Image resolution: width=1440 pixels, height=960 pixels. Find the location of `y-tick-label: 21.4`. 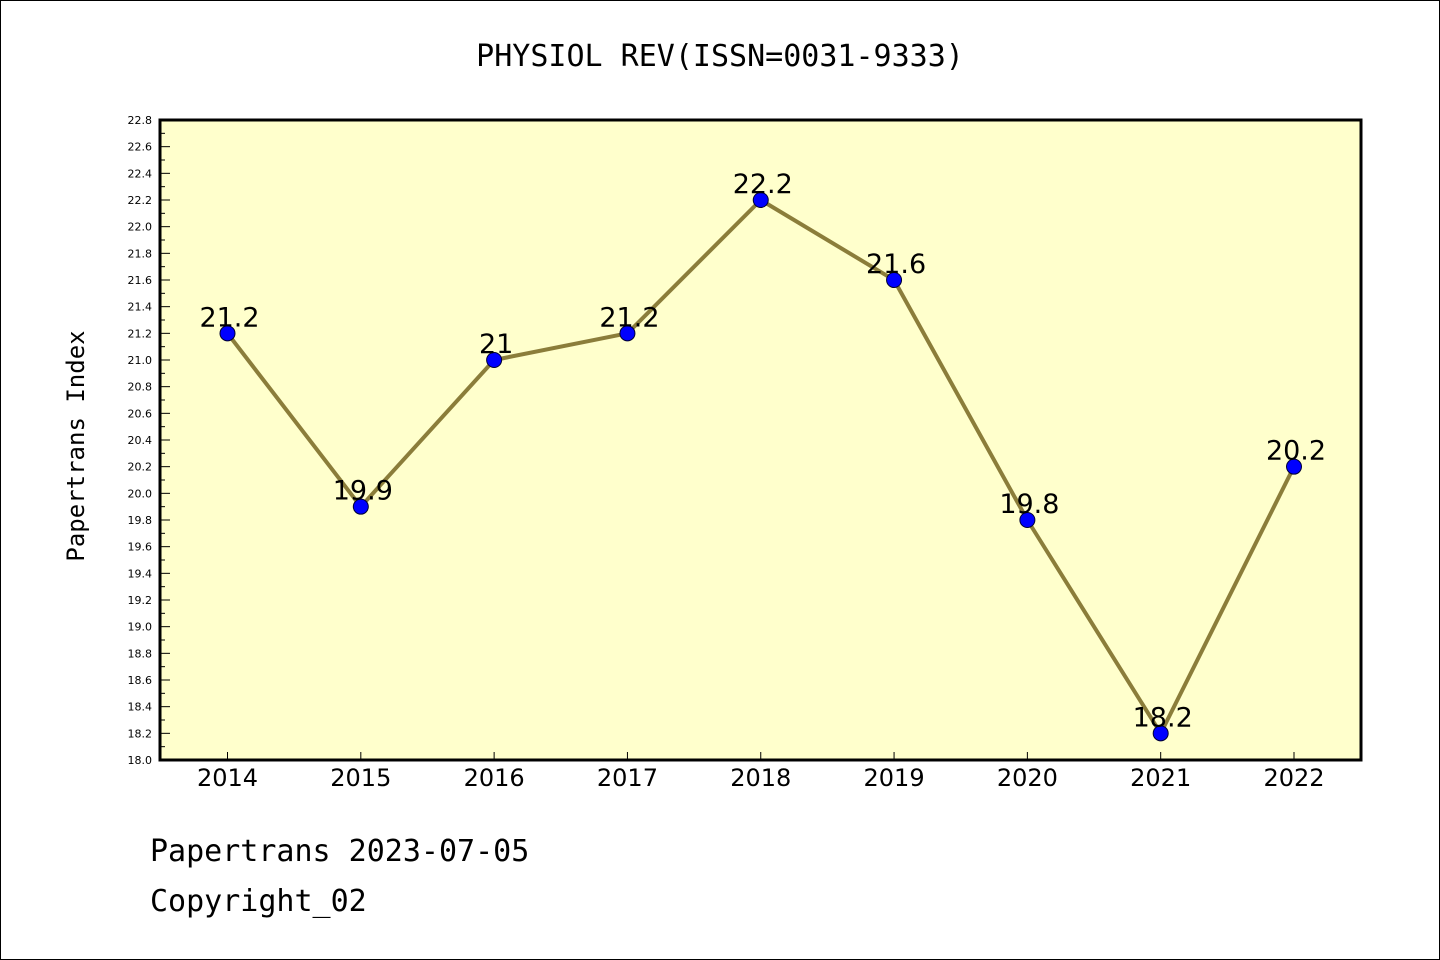

y-tick-label: 21.4 is located at coordinates (140, 307).